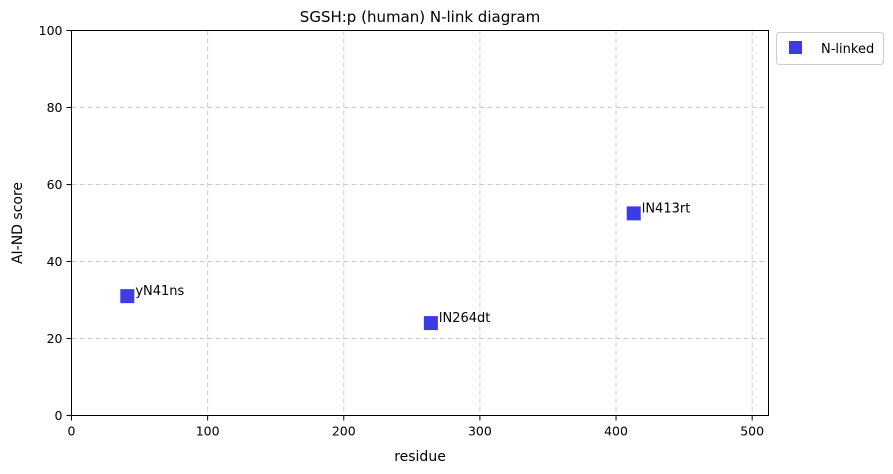  Describe the element at coordinates (344, 431) in the screenshot. I see `x-tick-label: 200` at that location.